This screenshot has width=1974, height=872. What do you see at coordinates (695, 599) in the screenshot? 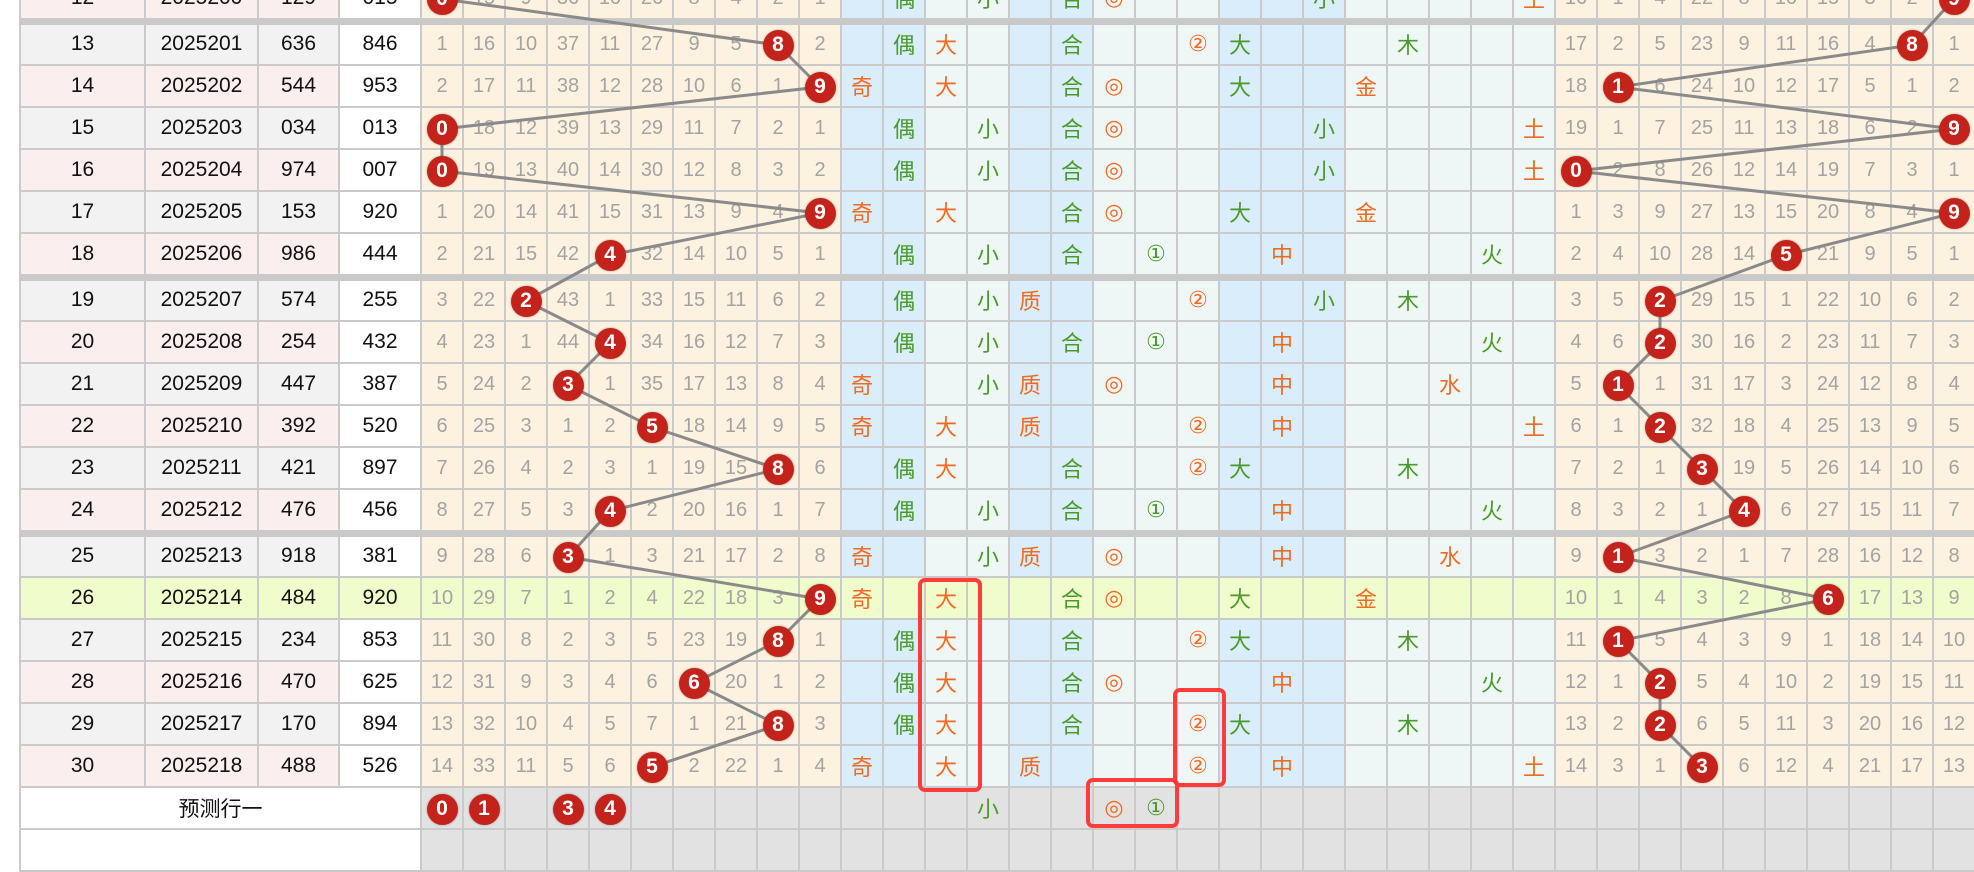
I see `left-omission-cell: 22` at bounding box center [695, 599].